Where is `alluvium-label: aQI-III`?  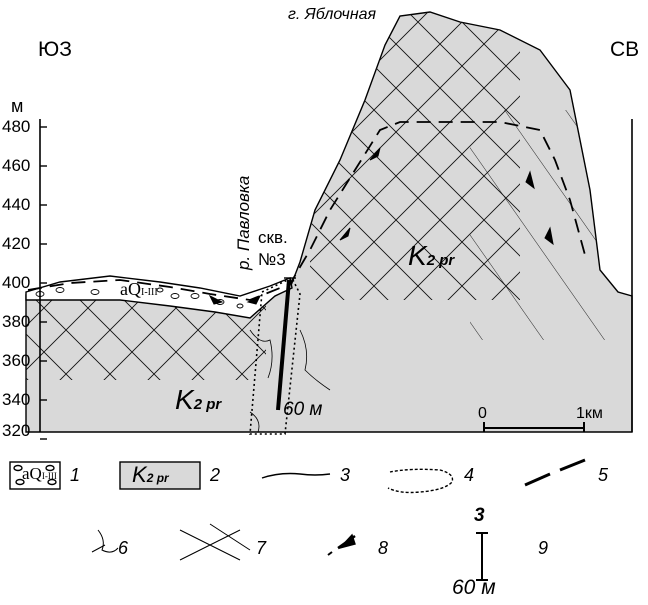 alluvium-label: aQI-III is located at coordinates (139, 289).